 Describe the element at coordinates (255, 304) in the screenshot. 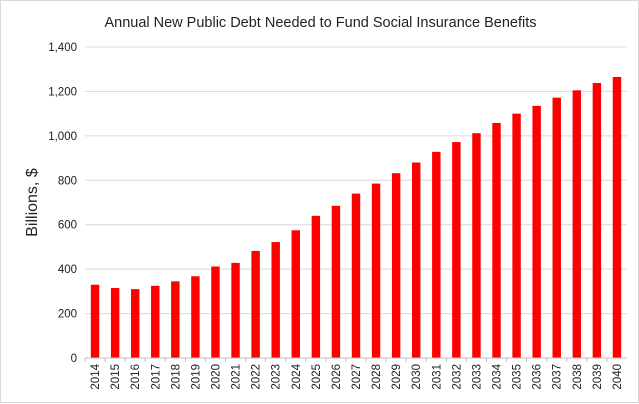

I see `bar-2022` at that location.